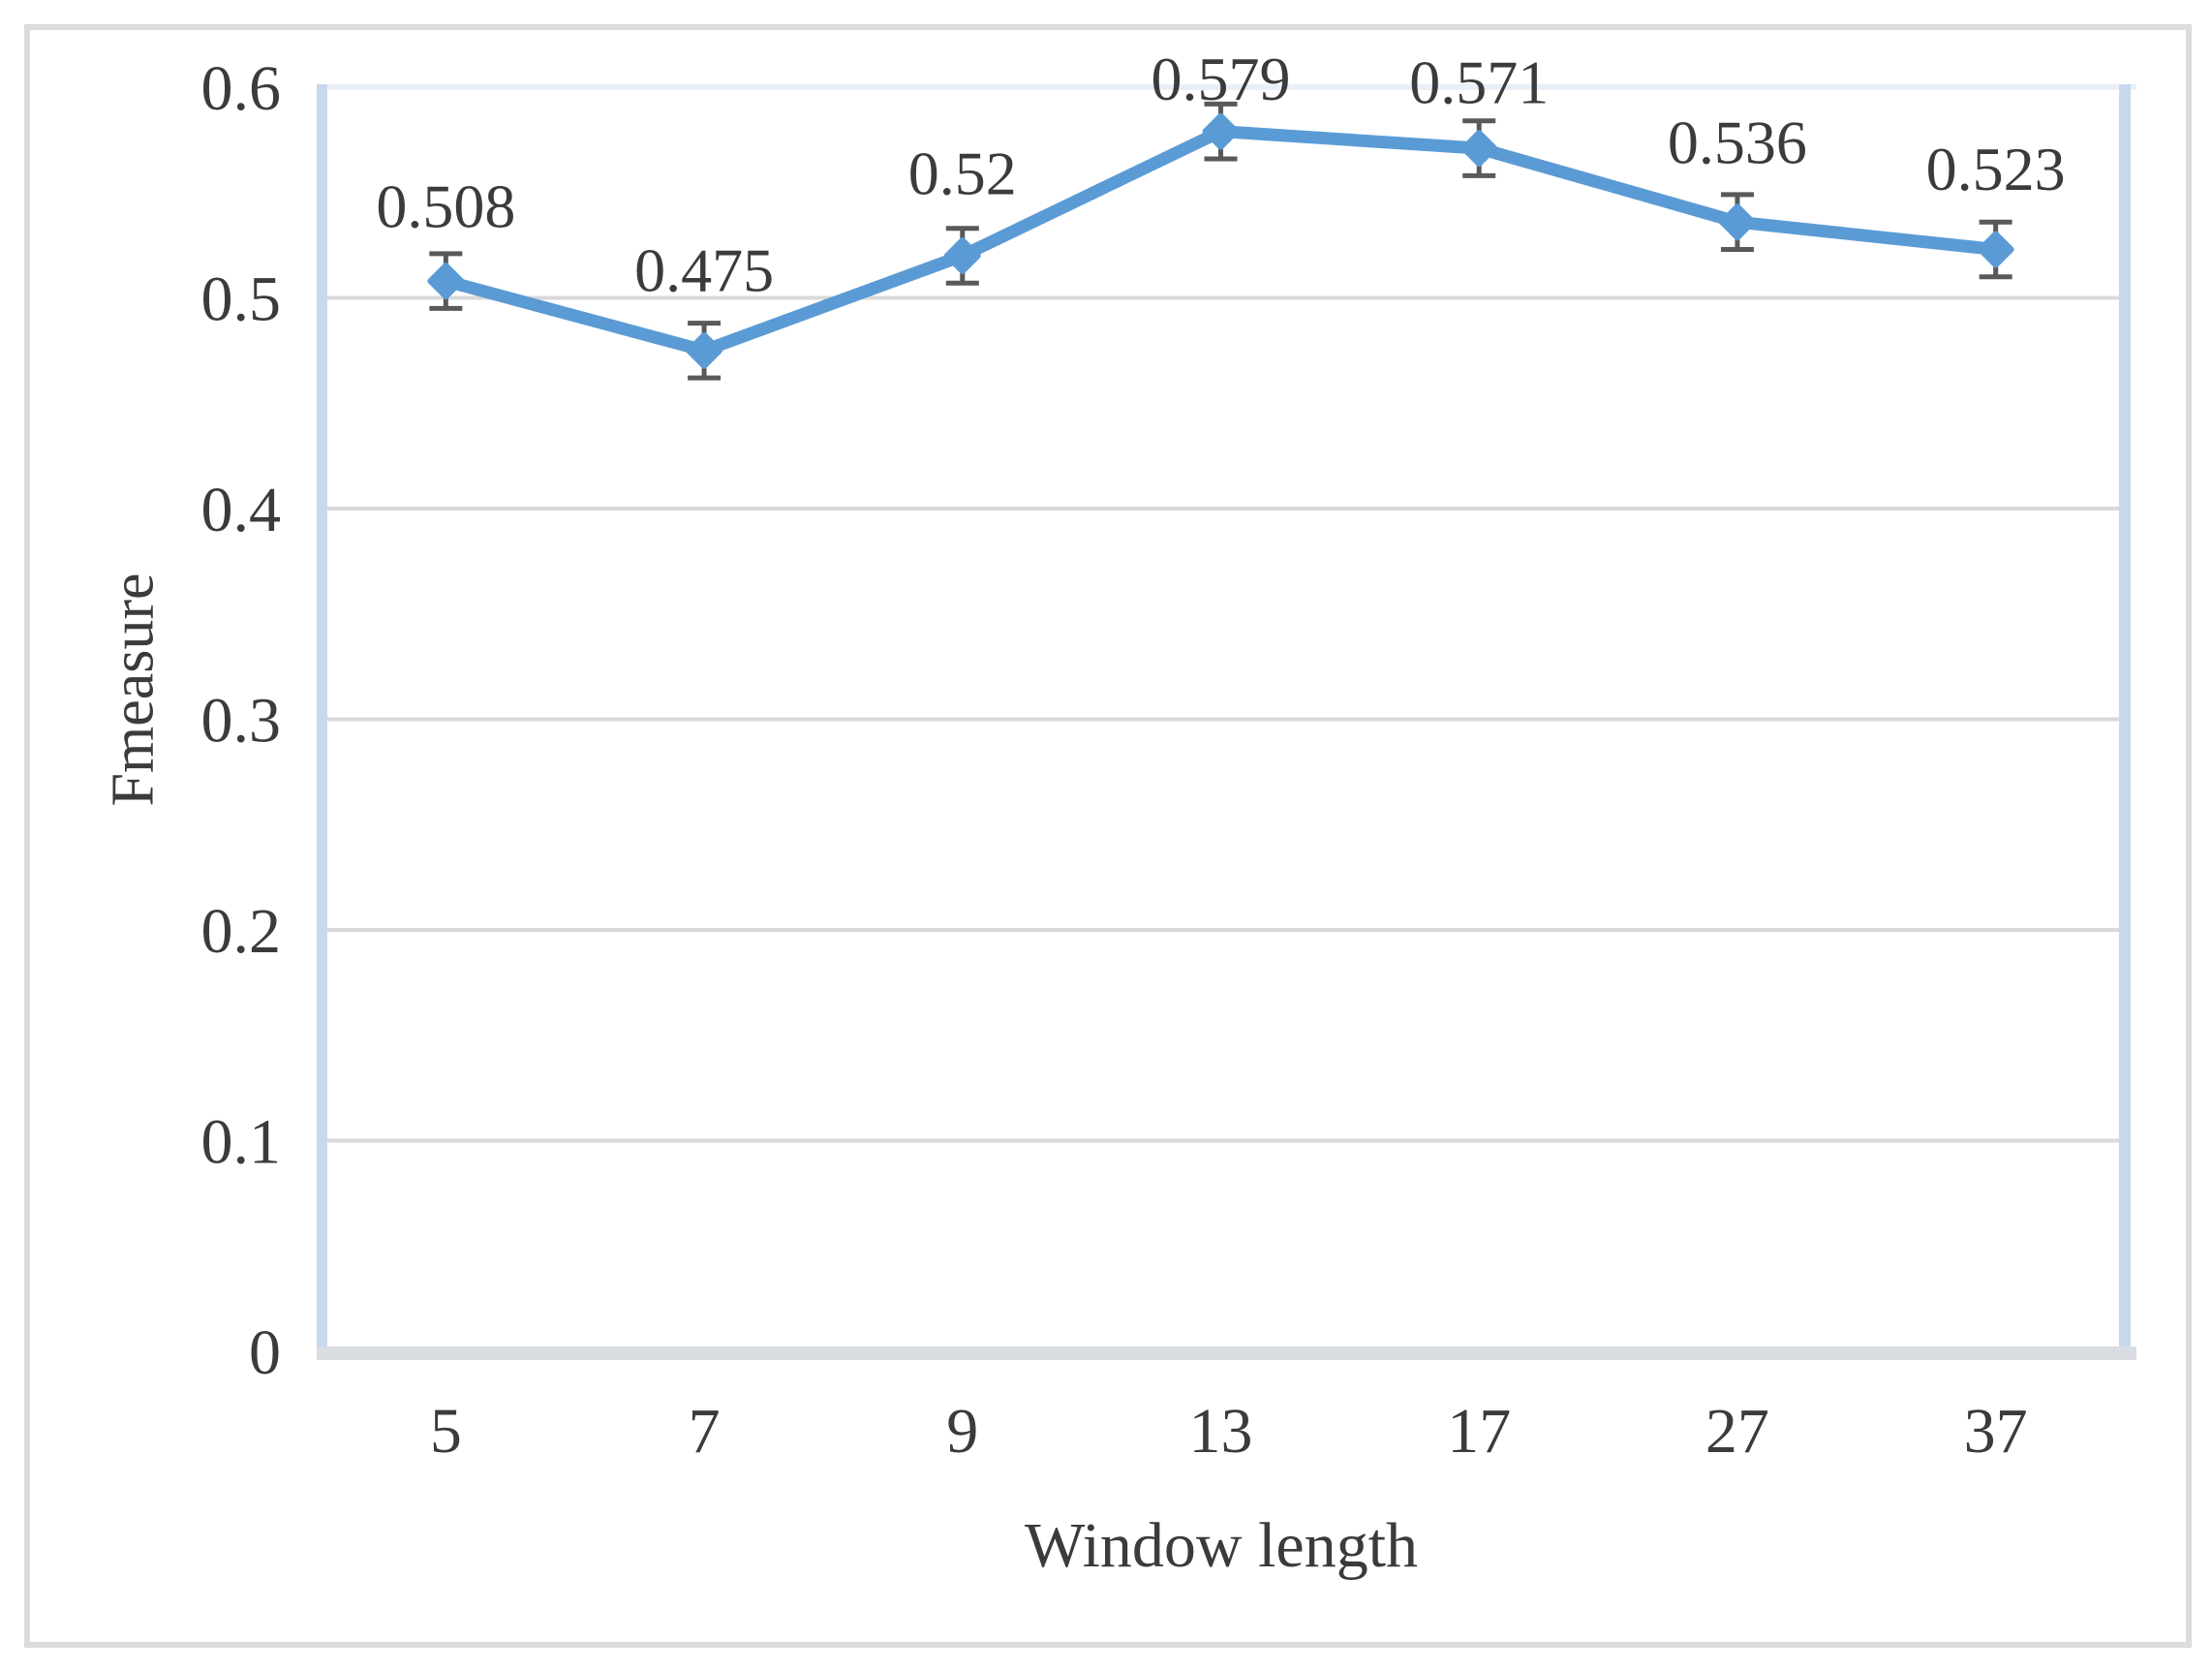 Image resolution: width=2212 pixels, height=1671 pixels. I want to click on x-tick-label: 5, so click(446, 1431).